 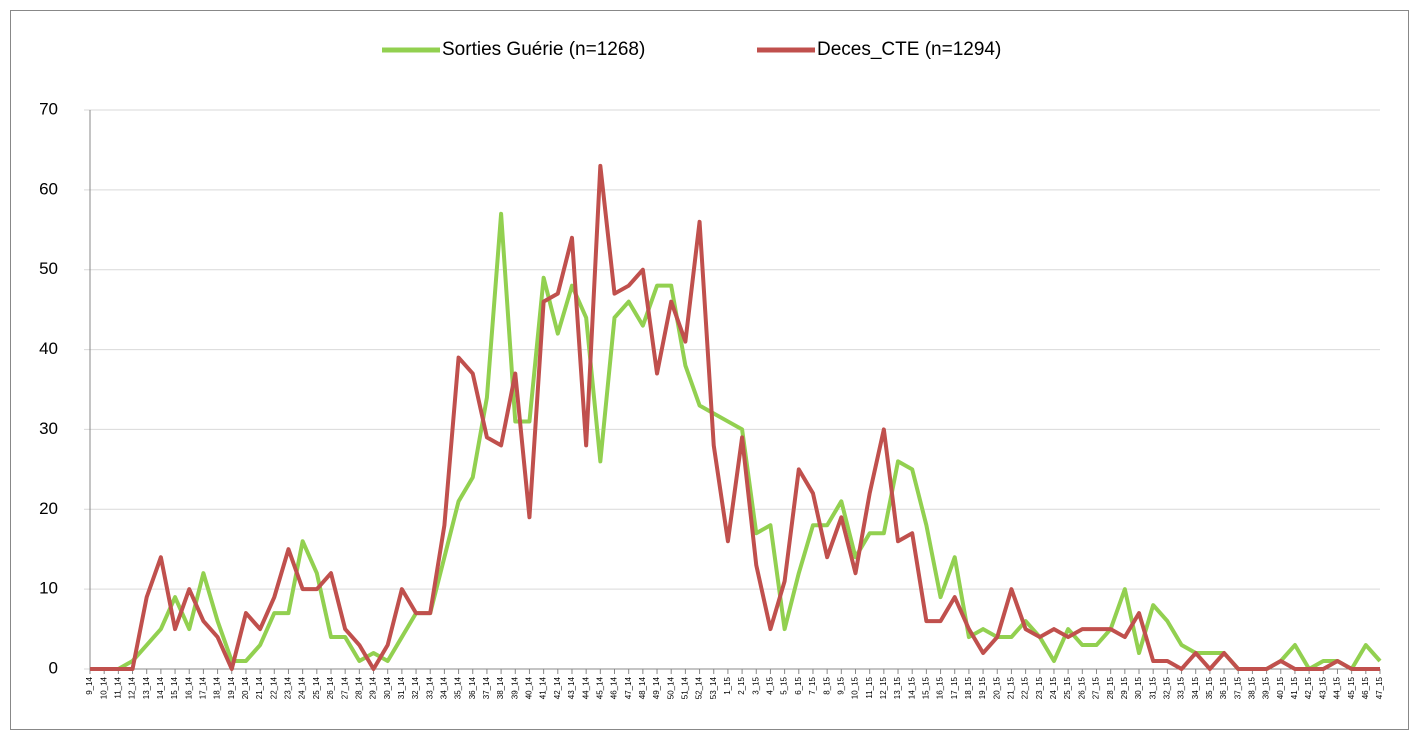 I want to click on x-tick-label: 39_15, so click(x=1266, y=687).